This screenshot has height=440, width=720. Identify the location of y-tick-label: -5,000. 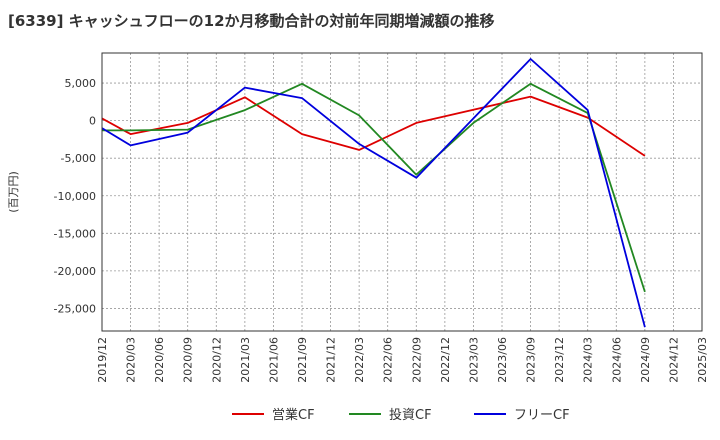
(78, 158).